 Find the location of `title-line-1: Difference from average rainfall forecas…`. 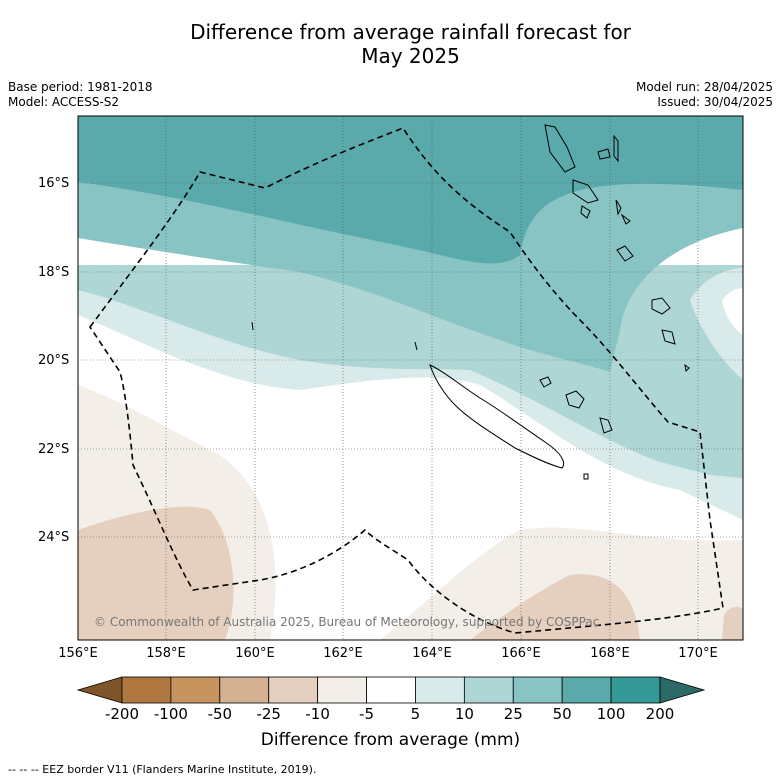

title-line-1: Difference from average rainfall forecas… is located at coordinates (410, 32).